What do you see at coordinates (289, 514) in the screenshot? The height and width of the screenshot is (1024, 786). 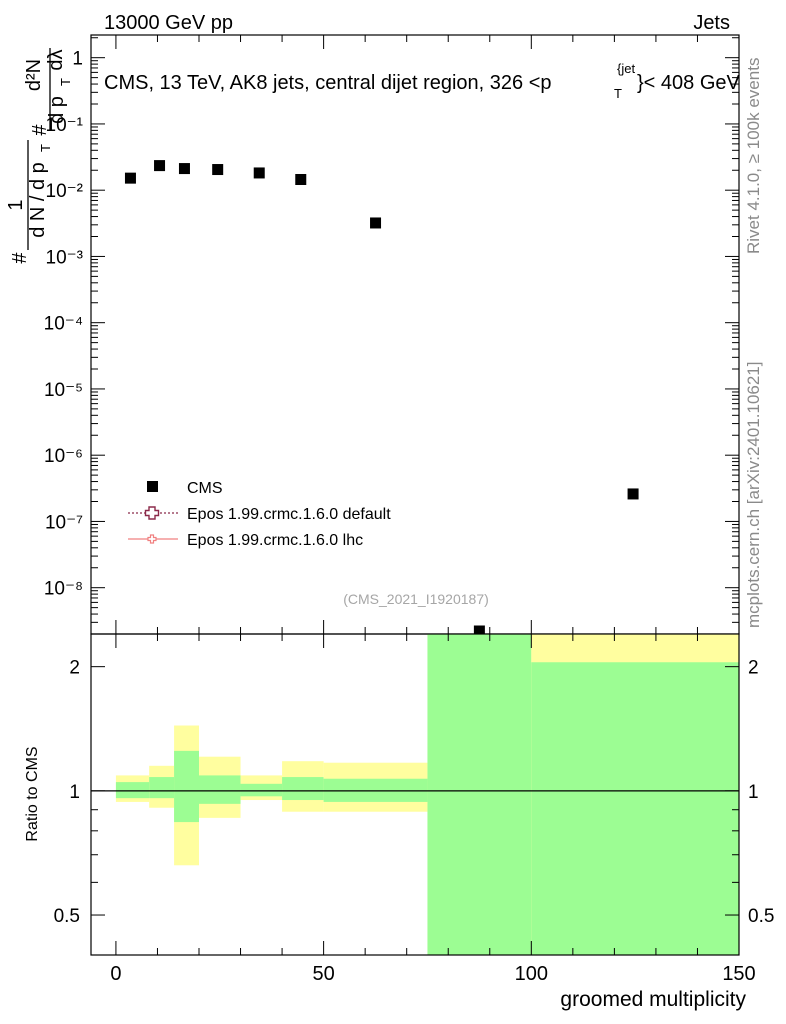 I see `legend-entry-epos-default: Epos 1.99.crmc.1.6.0 default` at bounding box center [289, 514].